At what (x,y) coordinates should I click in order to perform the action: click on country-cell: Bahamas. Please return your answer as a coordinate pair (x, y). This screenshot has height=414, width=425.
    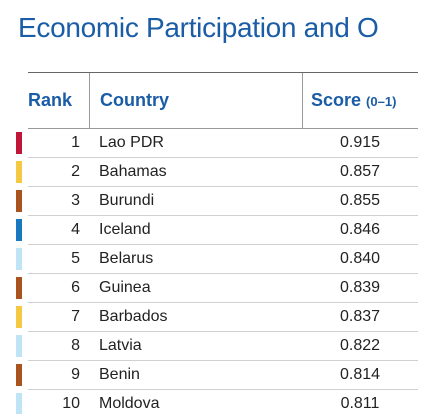
    Looking at the image, I should click on (133, 171).